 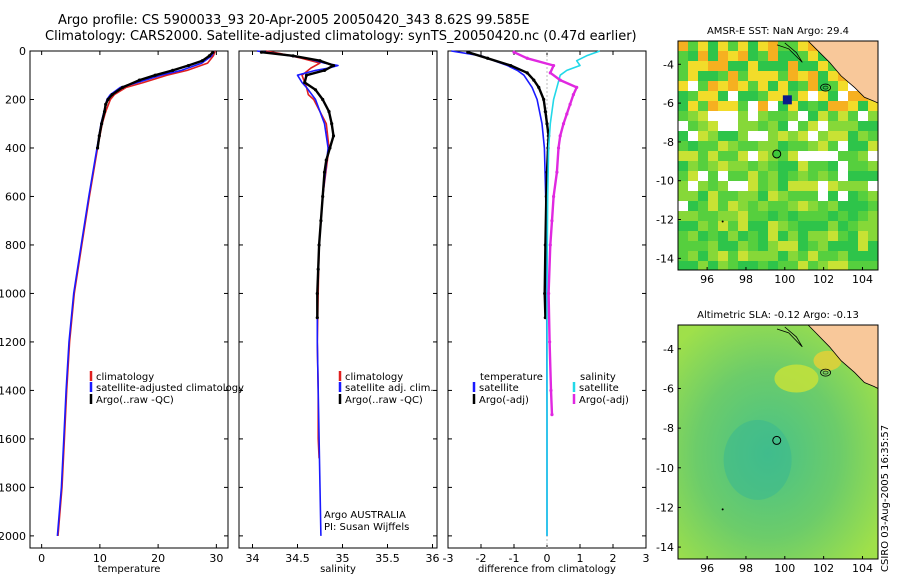 What do you see at coordinates (668, 103) in the screenshot?
I see `y-tick-label: -6` at bounding box center [668, 103].